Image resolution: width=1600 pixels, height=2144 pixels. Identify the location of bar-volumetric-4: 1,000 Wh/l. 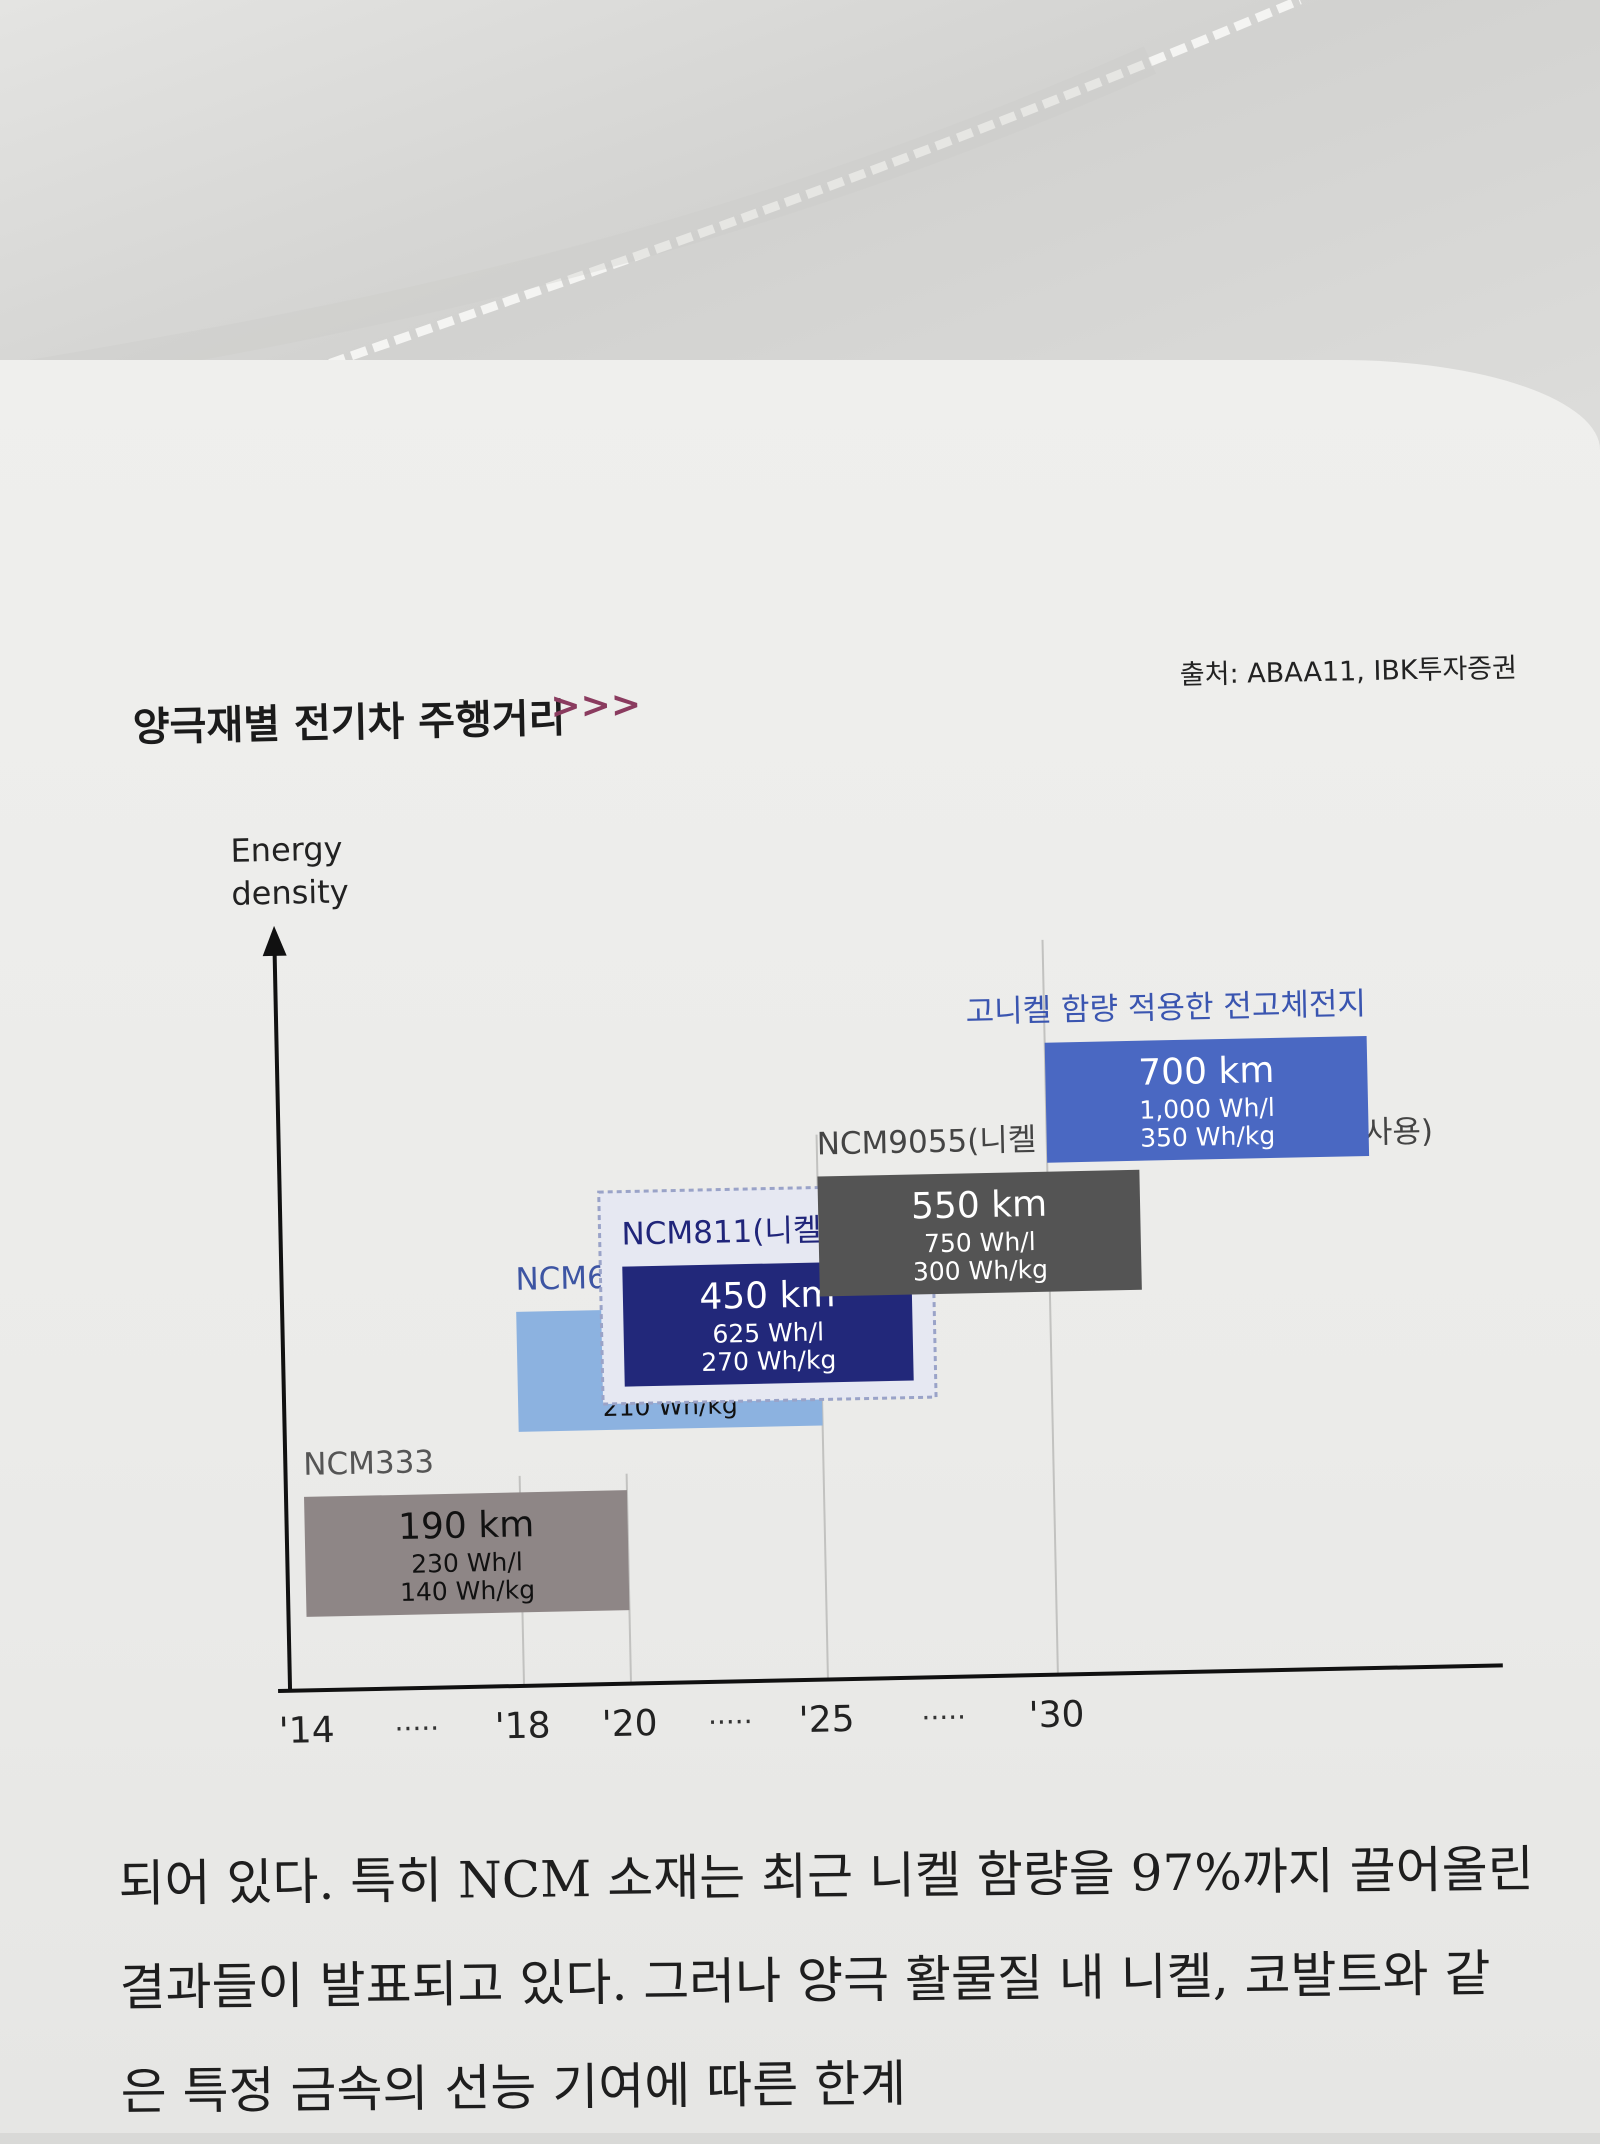
(1207, 1109).